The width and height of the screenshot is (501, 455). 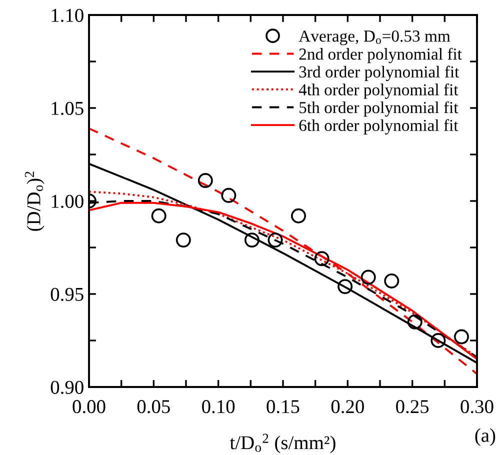 What do you see at coordinates (283, 407) in the screenshot?
I see `x-tick-label: 0.15` at bounding box center [283, 407].